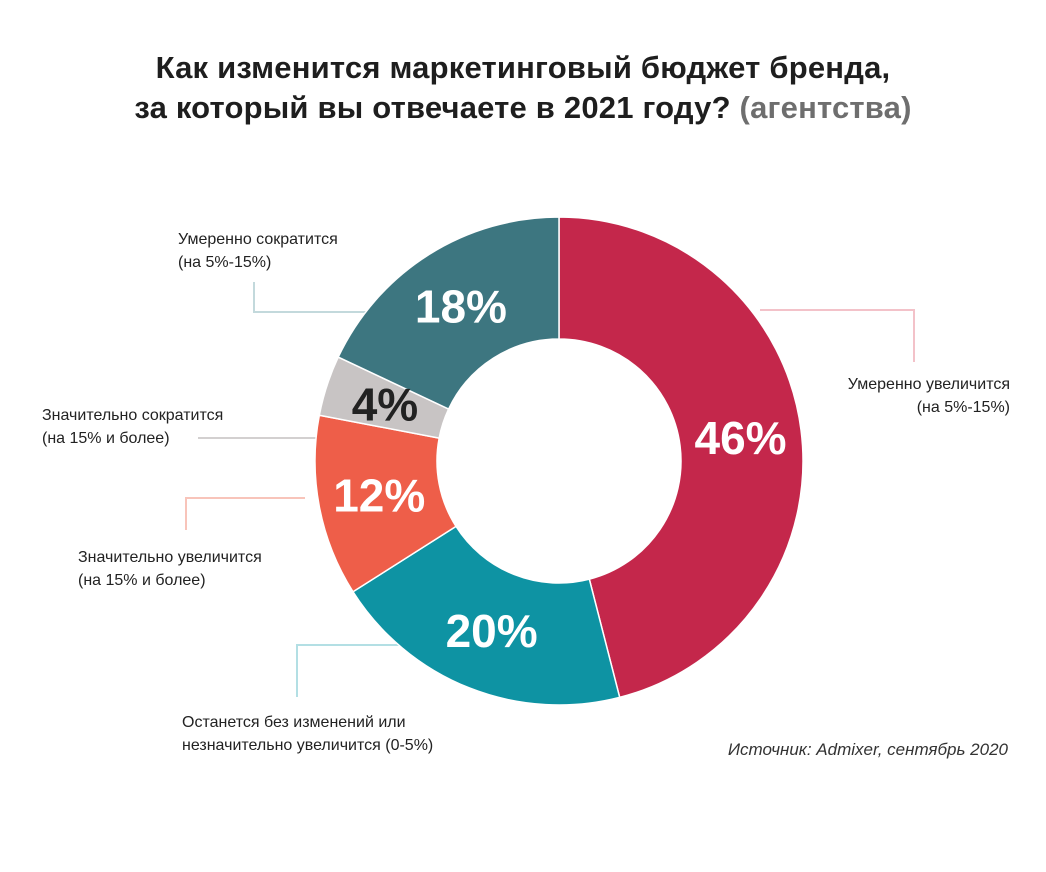  What do you see at coordinates (385, 404) in the screenshot?
I see `slice-percent-label: 4%` at bounding box center [385, 404].